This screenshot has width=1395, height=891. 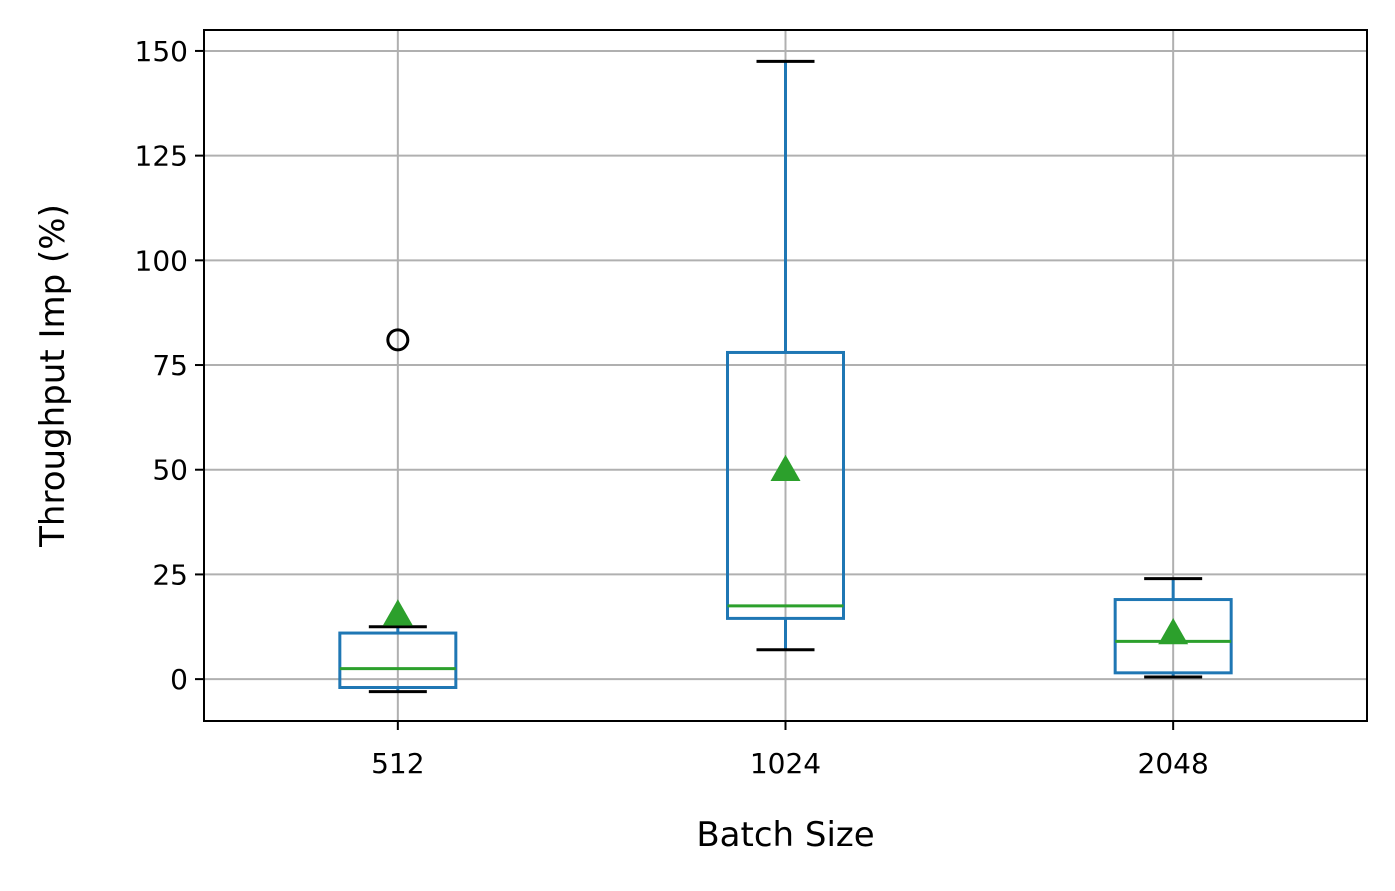 What do you see at coordinates (161, 51) in the screenshot?
I see `y-tick-label: 150` at bounding box center [161, 51].